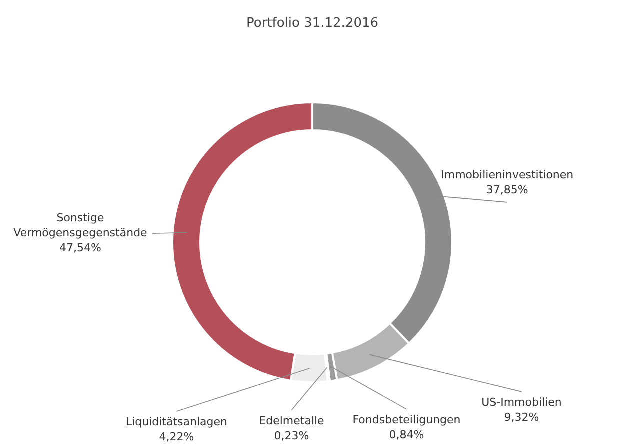 The height and width of the screenshot is (445, 625). What do you see at coordinates (507, 175) in the screenshot?
I see `slice-label: Immobilieninvestitionen` at bounding box center [507, 175].